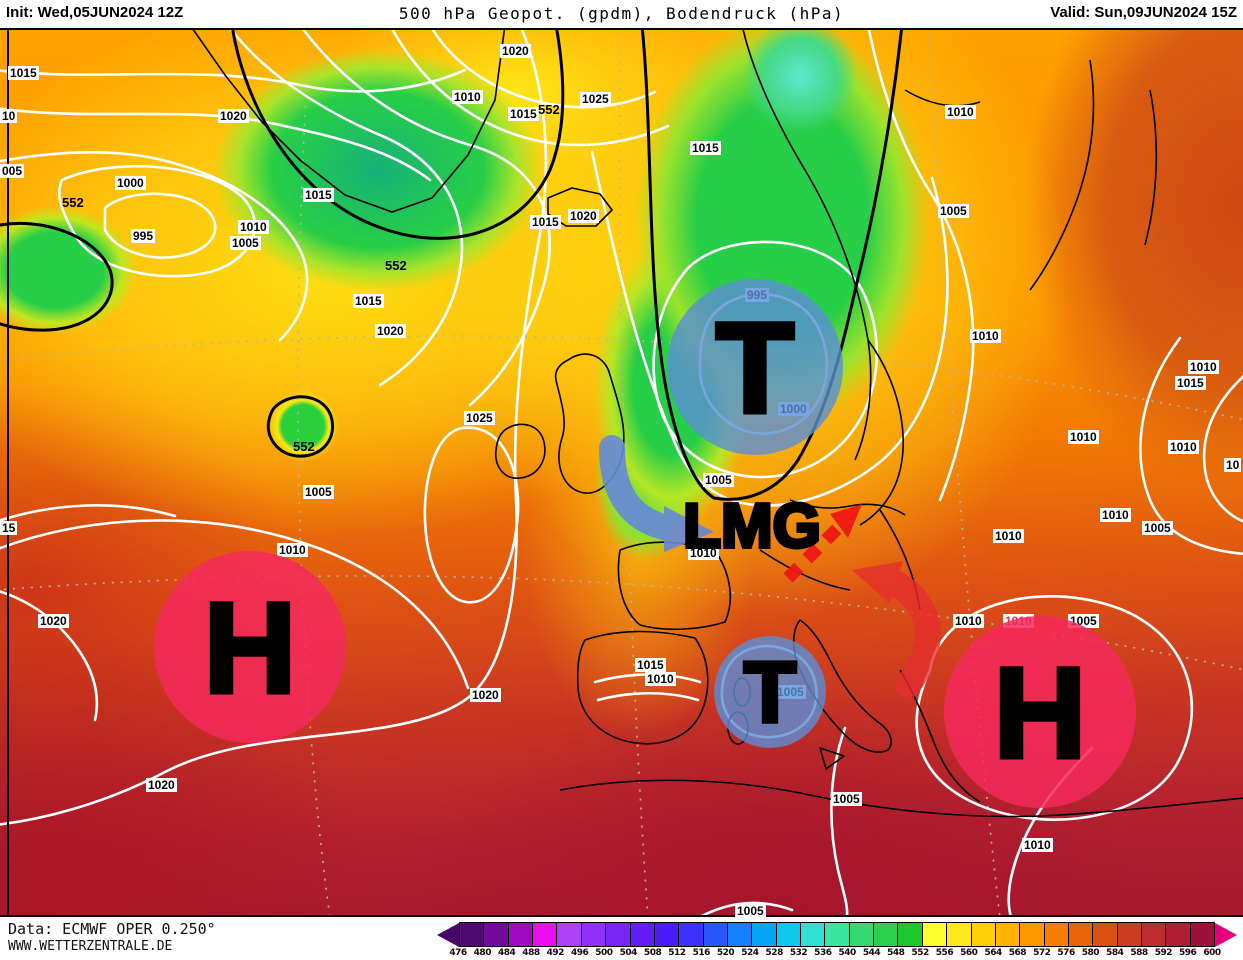 The image size is (1243, 960). I want to click on pressure-label: 15, so click(9, 528).